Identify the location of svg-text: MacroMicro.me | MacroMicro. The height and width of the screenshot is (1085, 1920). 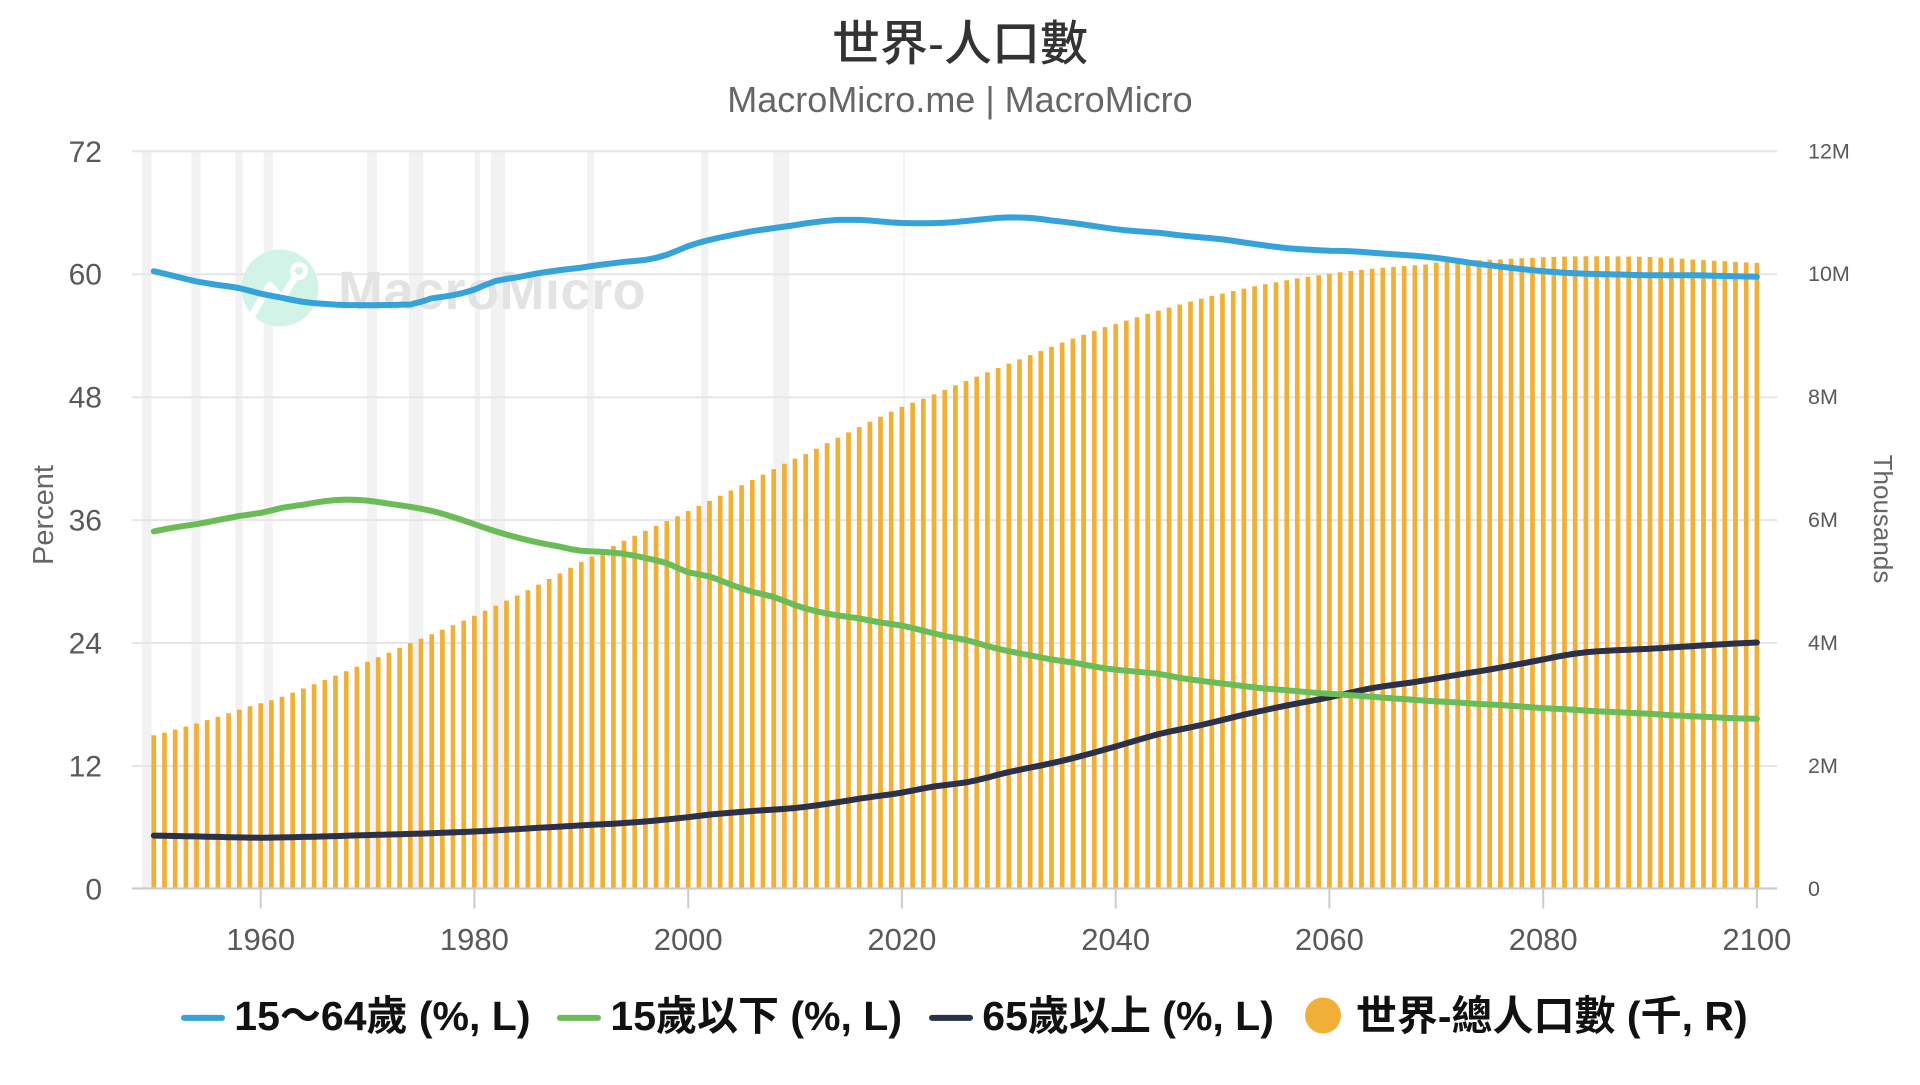
(959, 99).